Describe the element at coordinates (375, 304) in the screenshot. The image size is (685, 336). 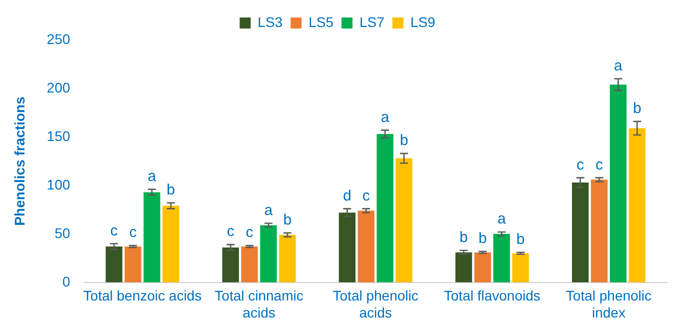
I see `x-tick-label: Total phenolic acids` at that location.